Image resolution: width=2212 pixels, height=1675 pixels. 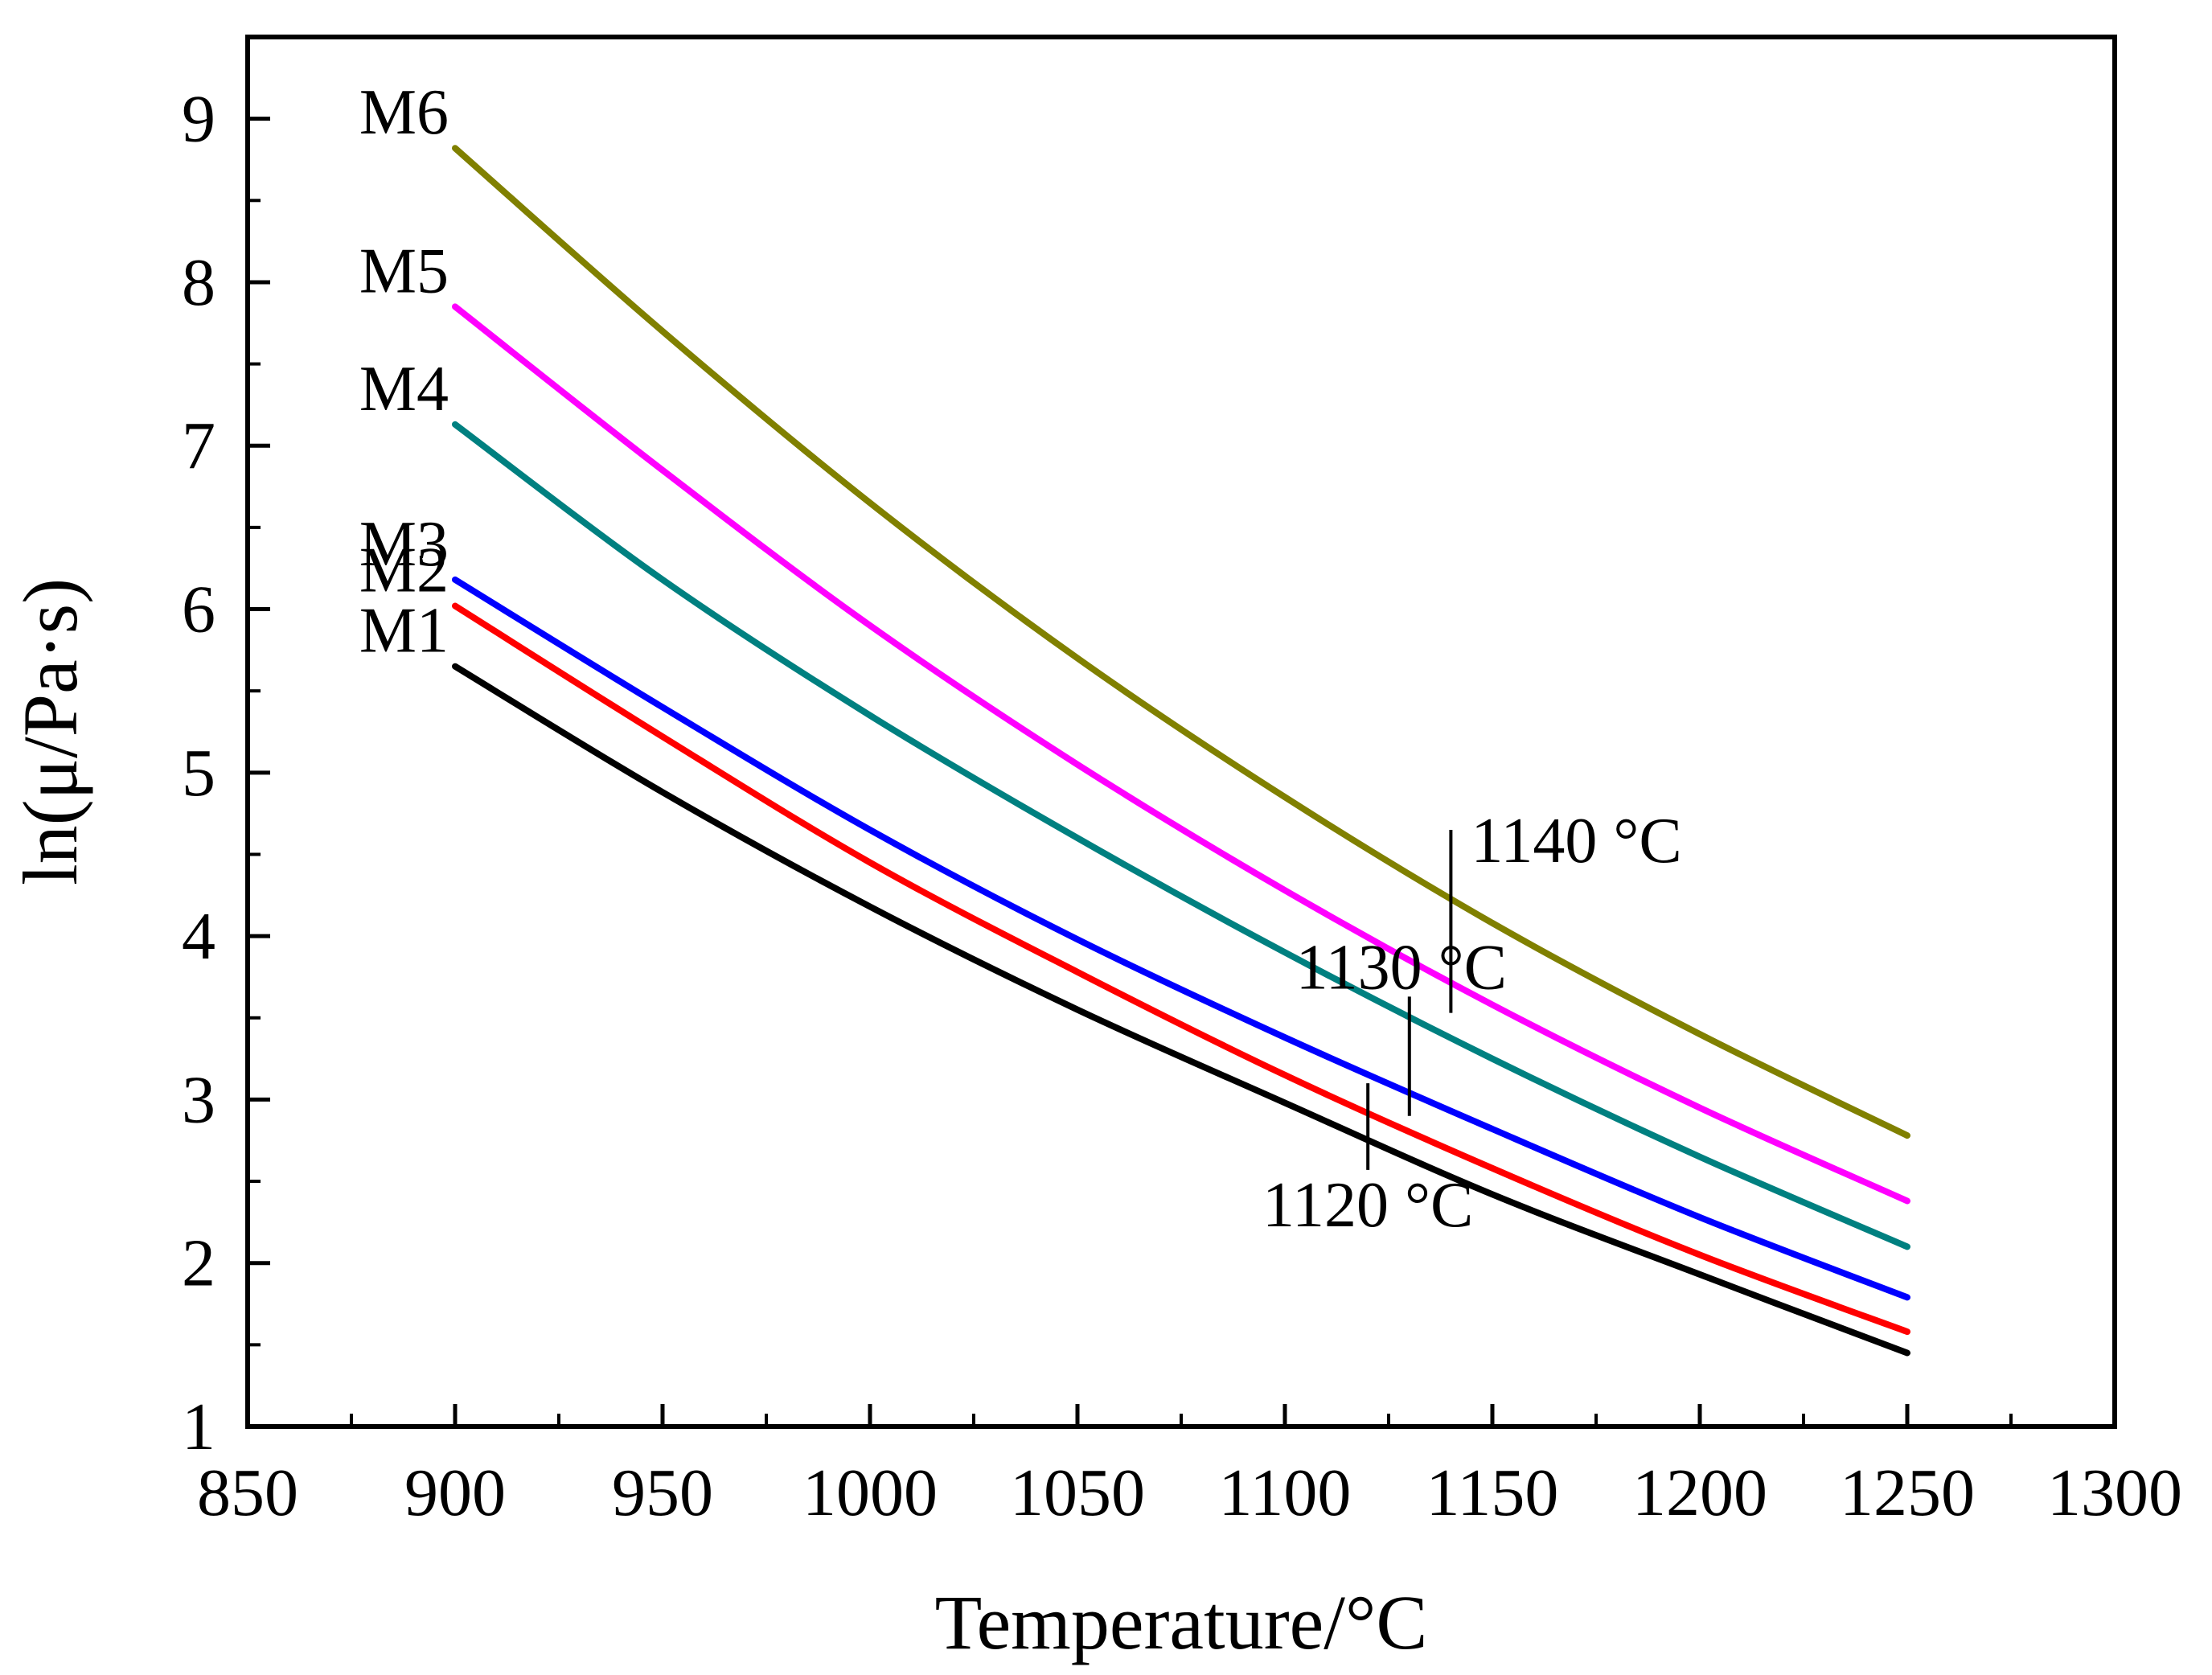 What do you see at coordinates (198, 610) in the screenshot?
I see `y-tick-label: 6` at bounding box center [198, 610].